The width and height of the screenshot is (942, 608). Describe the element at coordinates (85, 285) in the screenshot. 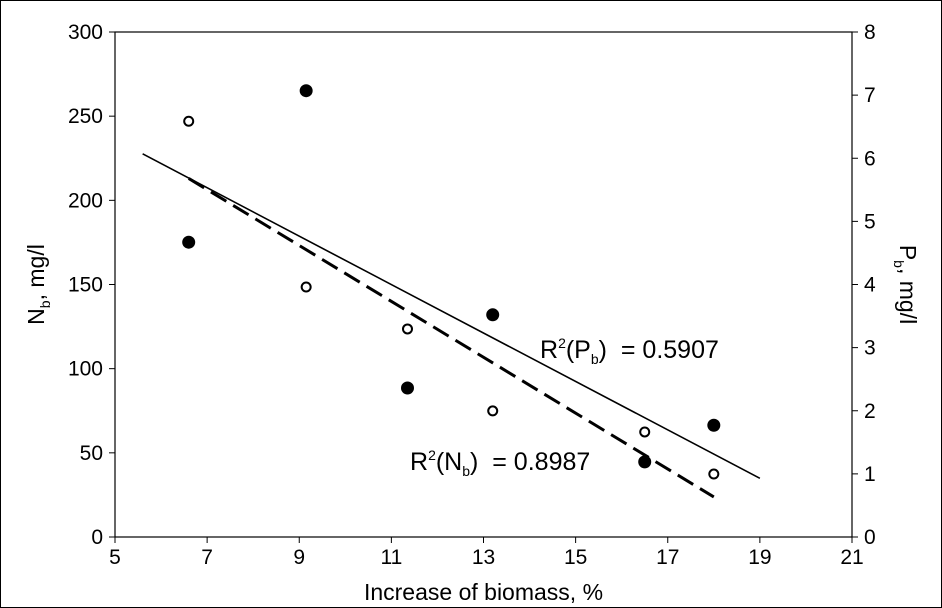

I see `y-tick-label: 150` at that location.